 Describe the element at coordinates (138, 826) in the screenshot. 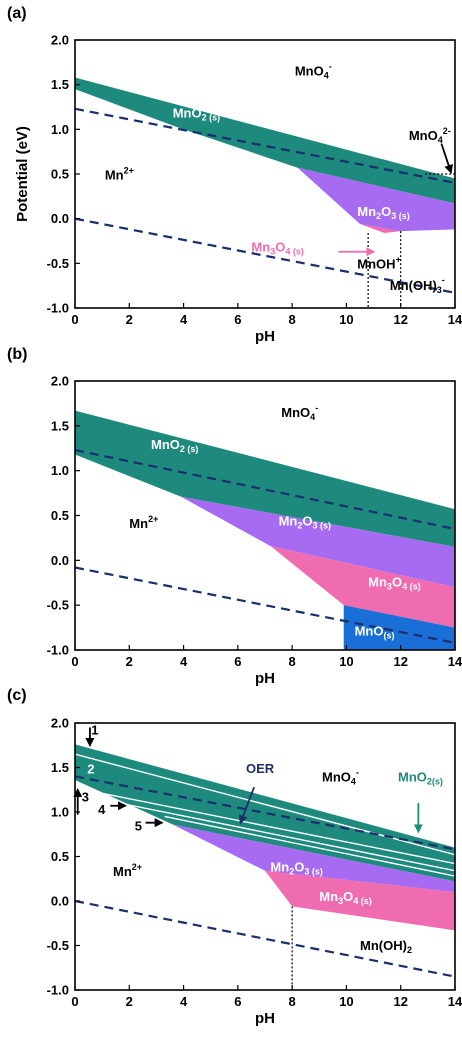

I see `label-main: 5` at that location.